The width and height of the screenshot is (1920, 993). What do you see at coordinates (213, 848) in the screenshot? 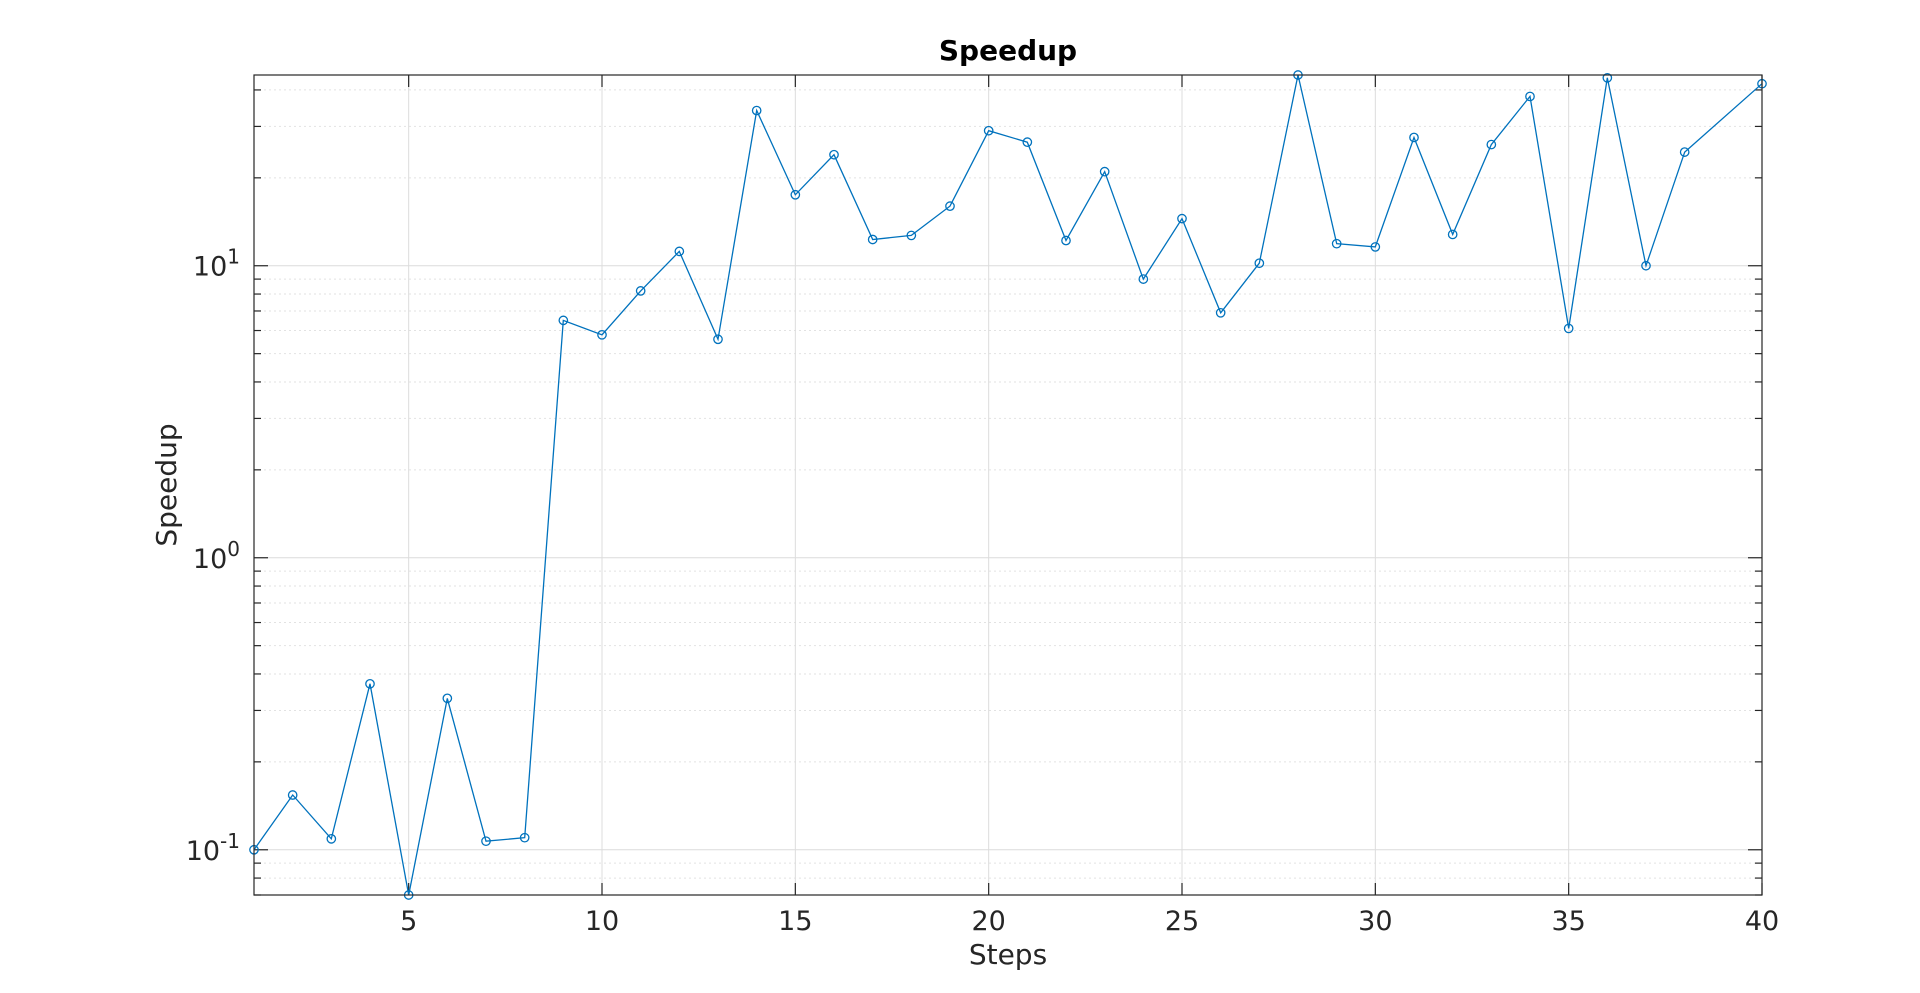
I see `y-tick-label: 10⁻¹` at bounding box center [213, 848].